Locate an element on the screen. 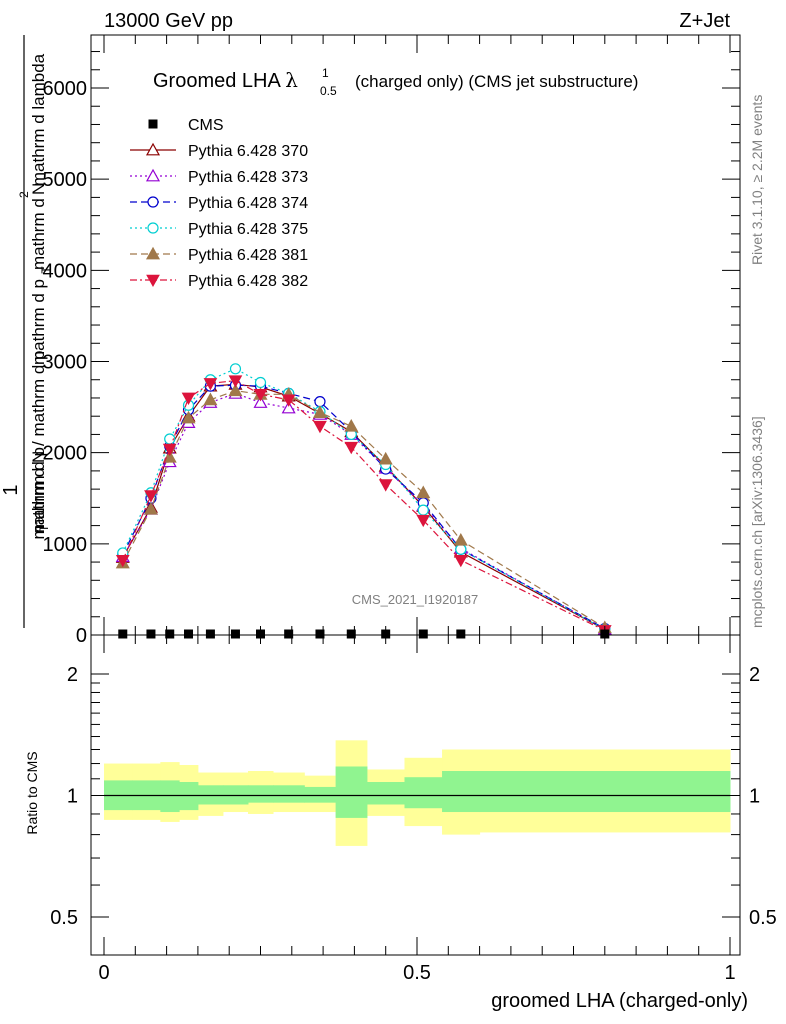 This screenshot has width=786, height=1024. ylabel-numer2-end: mathrm d lambda is located at coordinates (38, 119).